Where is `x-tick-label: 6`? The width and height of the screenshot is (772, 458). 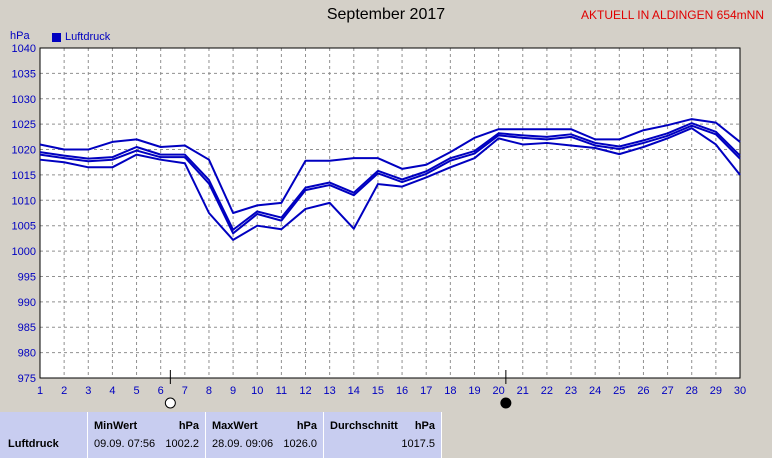
x-tick-label: 6 is located at coordinates (161, 391).